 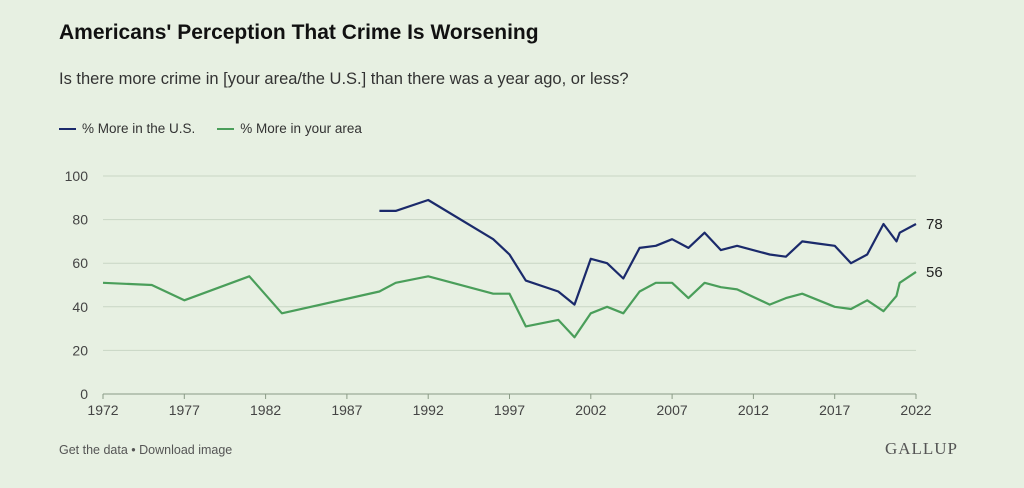 What do you see at coordinates (265, 410) in the screenshot?
I see `x-tick-label-1982: 1982` at bounding box center [265, 410].